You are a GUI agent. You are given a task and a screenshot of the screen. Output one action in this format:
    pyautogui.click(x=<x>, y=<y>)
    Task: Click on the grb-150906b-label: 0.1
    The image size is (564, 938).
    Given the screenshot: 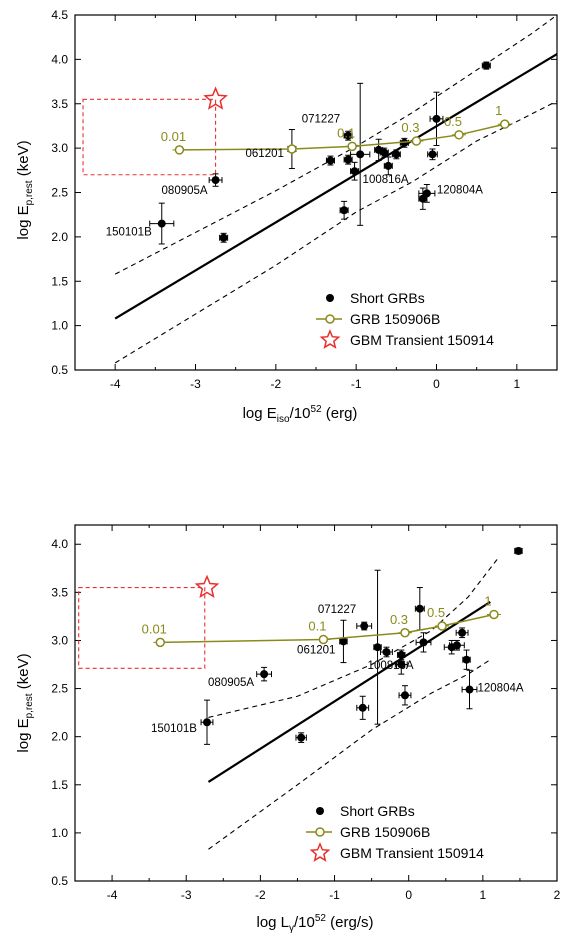 What is the action you would take?
    pyautogui.click(x=346, y=132)
    